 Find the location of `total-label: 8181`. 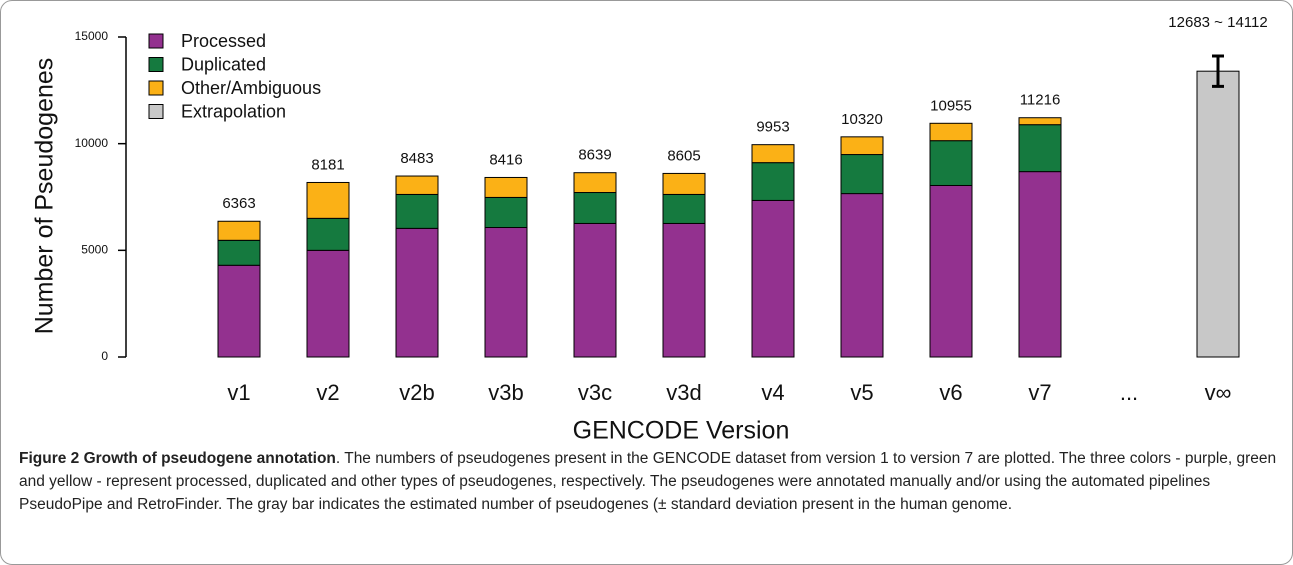

total-label: 8181 is located at coordinates (327, 164).